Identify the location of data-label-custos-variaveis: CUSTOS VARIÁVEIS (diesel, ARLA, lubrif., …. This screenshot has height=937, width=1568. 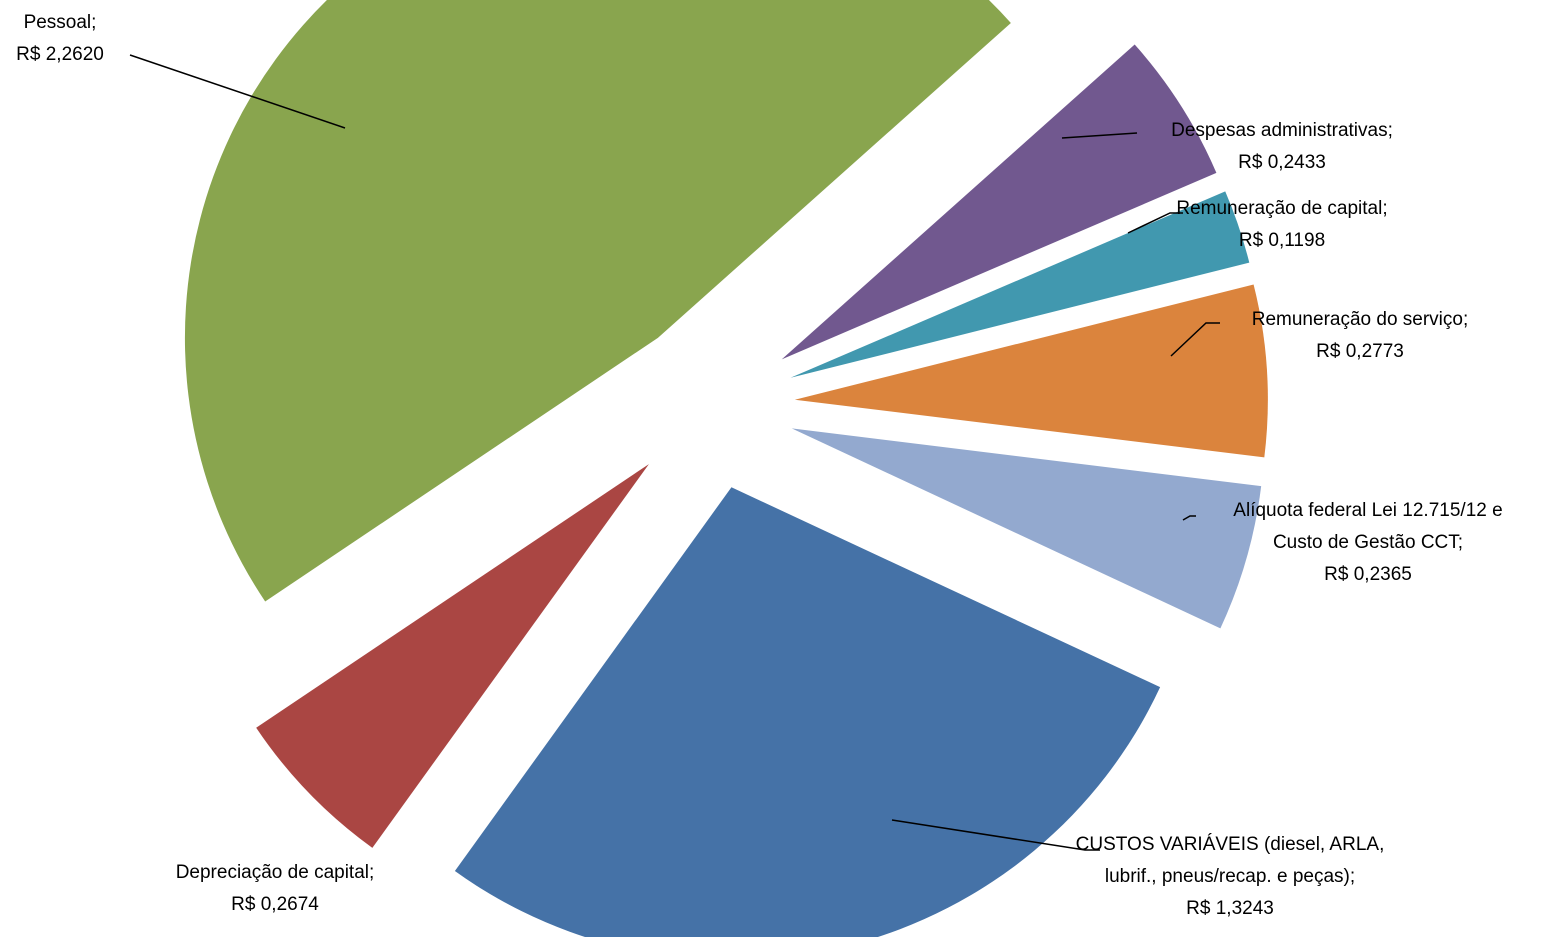
(1230, 876).